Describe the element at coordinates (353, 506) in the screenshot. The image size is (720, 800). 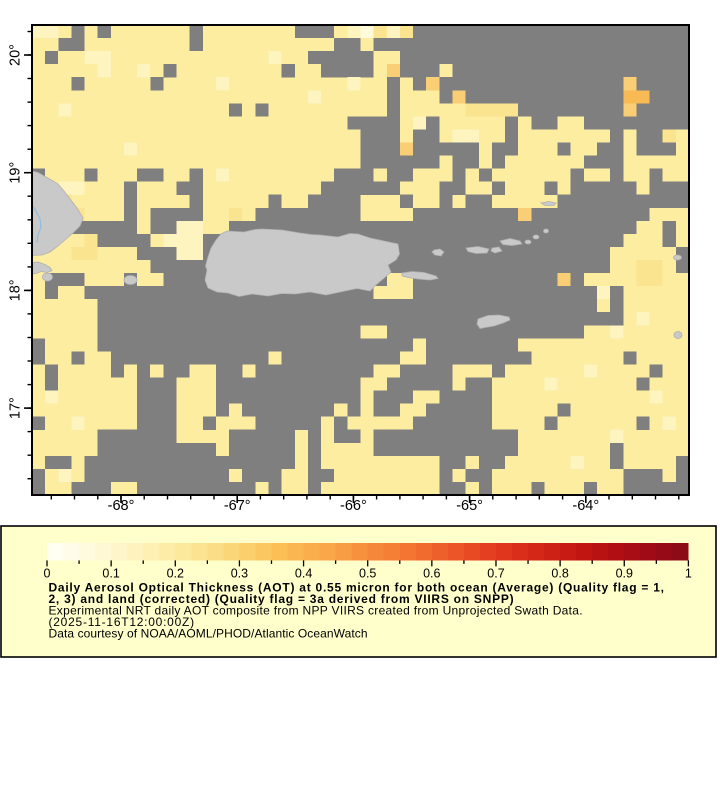
I see `svg-text: -66°` at that location.